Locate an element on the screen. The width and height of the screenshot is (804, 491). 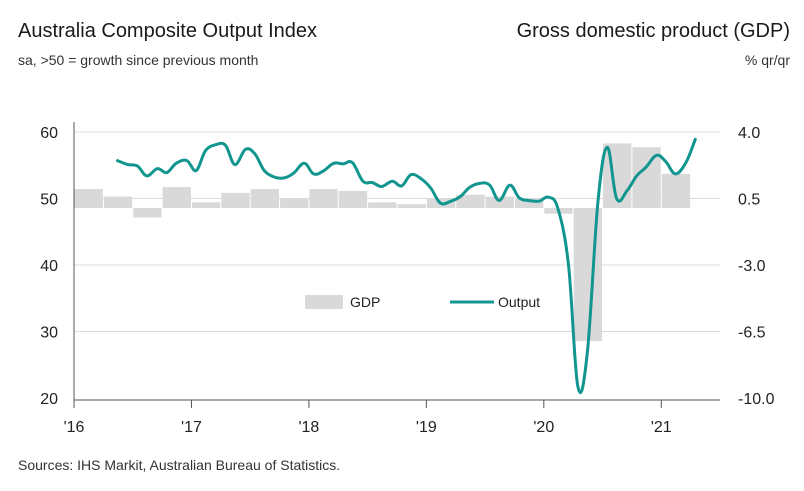
legend-gdp-swatch is located at coordinates (324, 302).